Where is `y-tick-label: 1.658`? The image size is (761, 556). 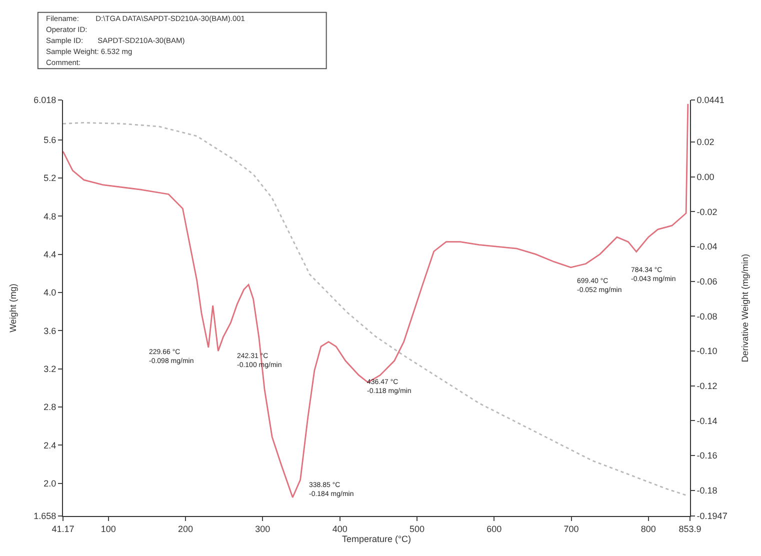
y-tick-label: 1.658 is located at coordinates (45, 516).